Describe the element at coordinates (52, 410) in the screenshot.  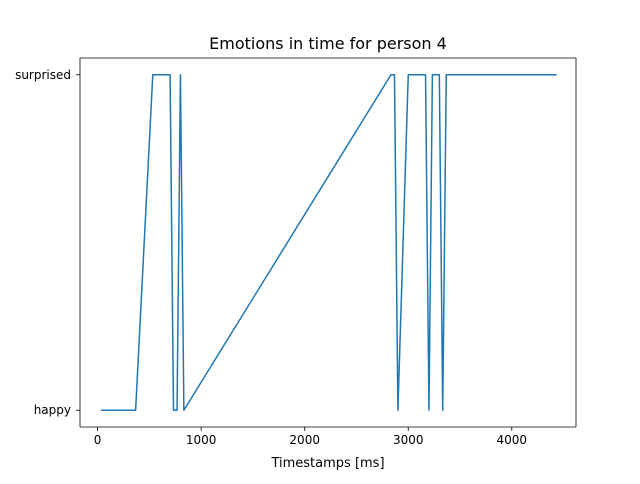
I see `y-tick-label-happy: happy` at that location.